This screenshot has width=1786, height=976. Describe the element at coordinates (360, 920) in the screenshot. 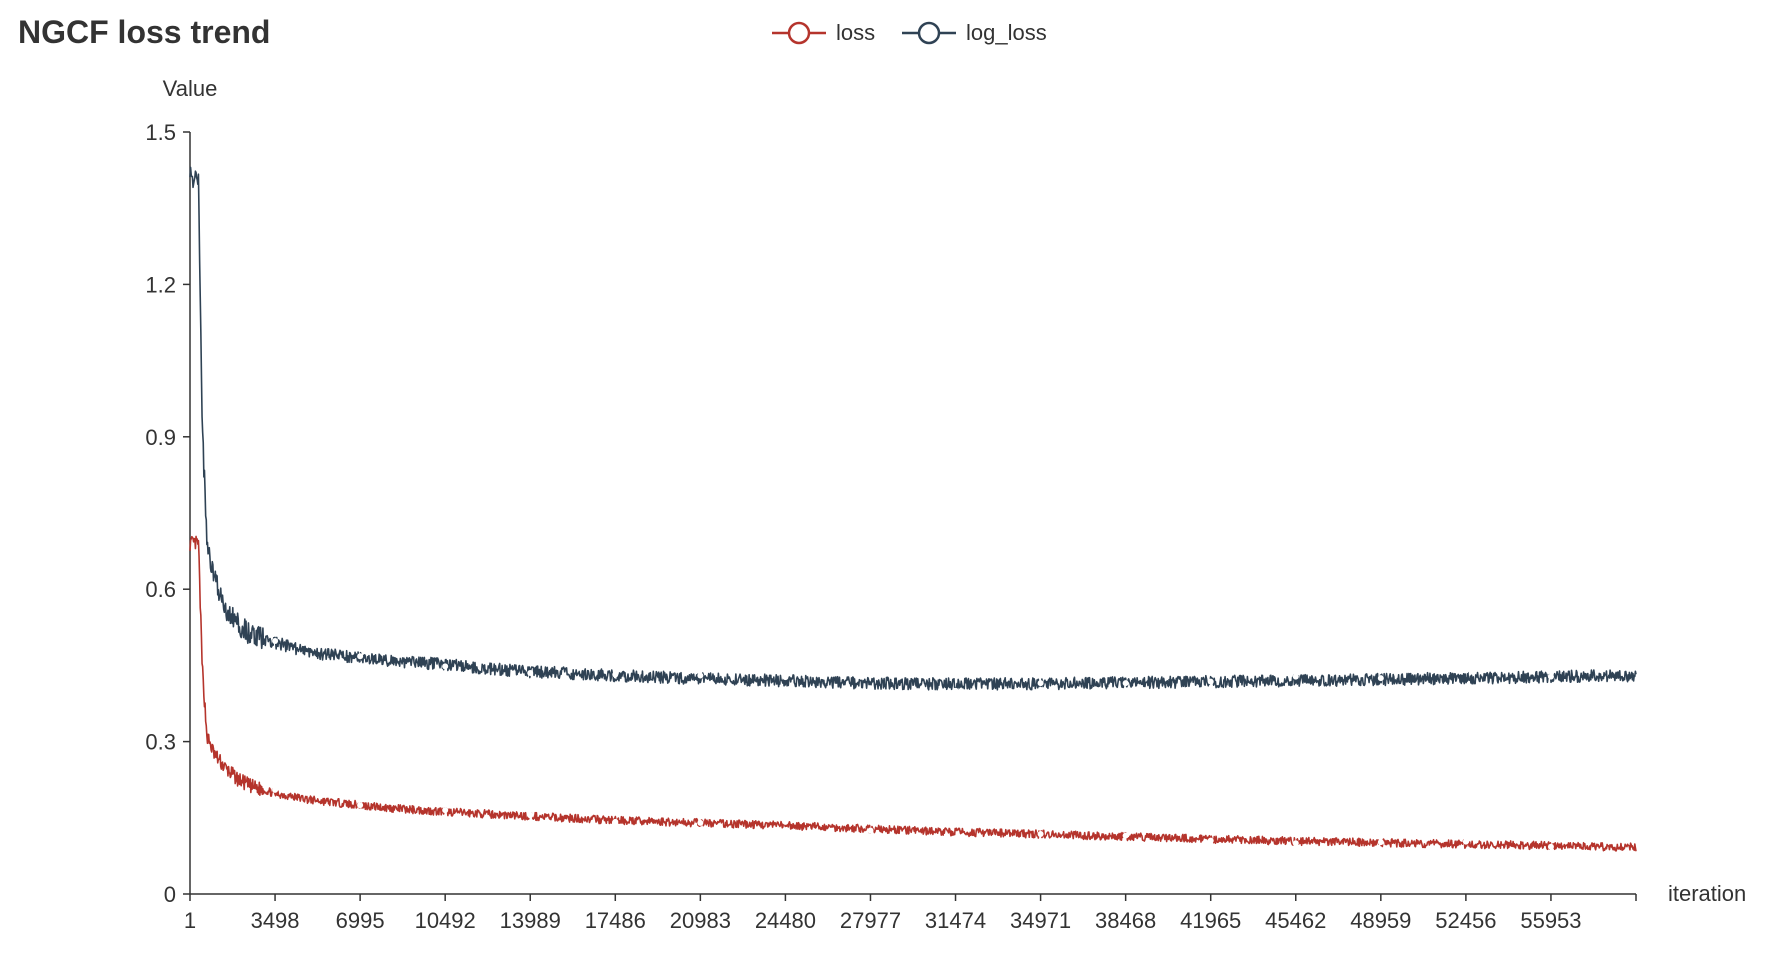

I see `x-tick-label: 6995` at that location.